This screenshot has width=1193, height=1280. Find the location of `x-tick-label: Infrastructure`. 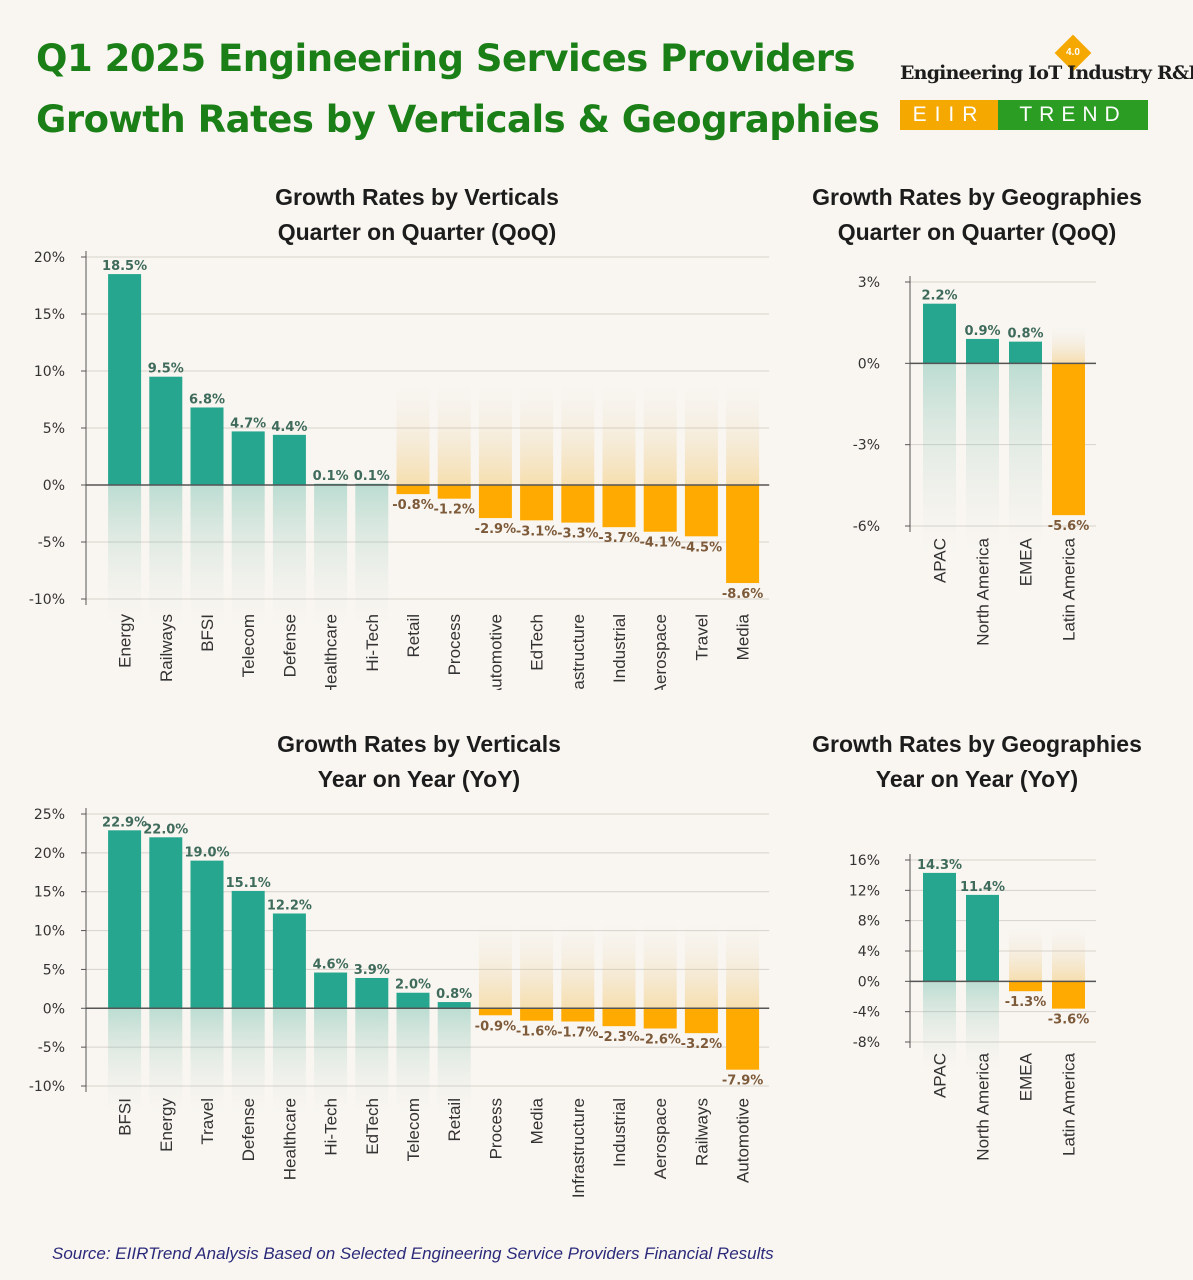

x-tick-label: Infrastructure is located at coordinates (578, 652).